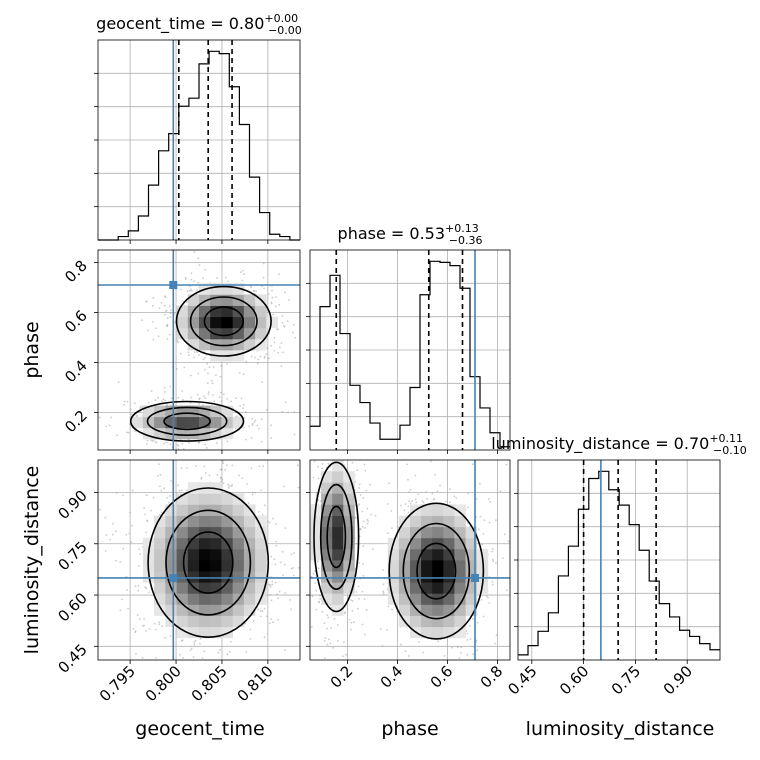 This screenshot has width=760, height=760. What do you see at coordinates (32, 560) in the screenshot?
I see `y-axis-label: luminosity_distance` at bounding box center [32, 560].